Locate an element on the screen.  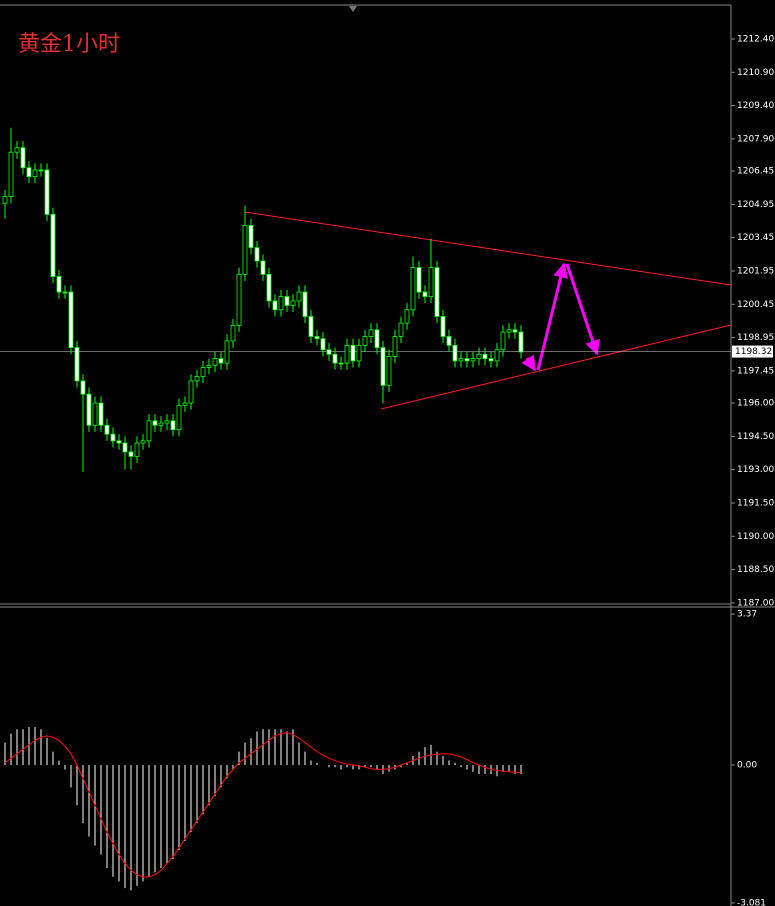
y-tick-label: 1197.45 is located at coordinates (755, 371).